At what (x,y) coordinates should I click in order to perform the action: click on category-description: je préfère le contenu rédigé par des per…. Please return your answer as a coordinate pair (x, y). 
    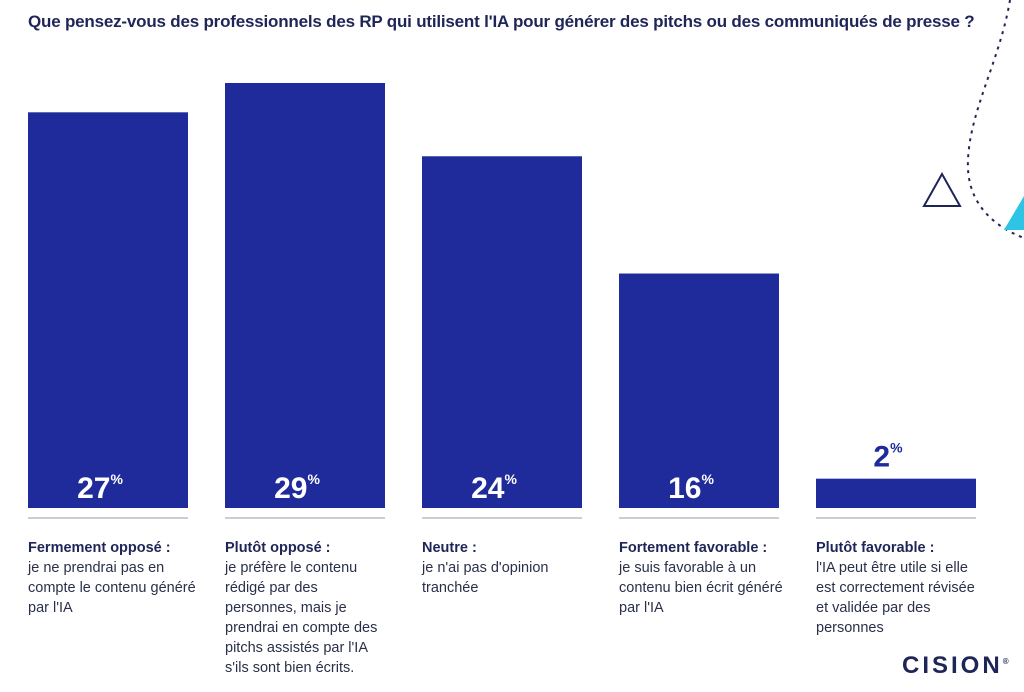
    Looking at the image, I should click on (301, 618).